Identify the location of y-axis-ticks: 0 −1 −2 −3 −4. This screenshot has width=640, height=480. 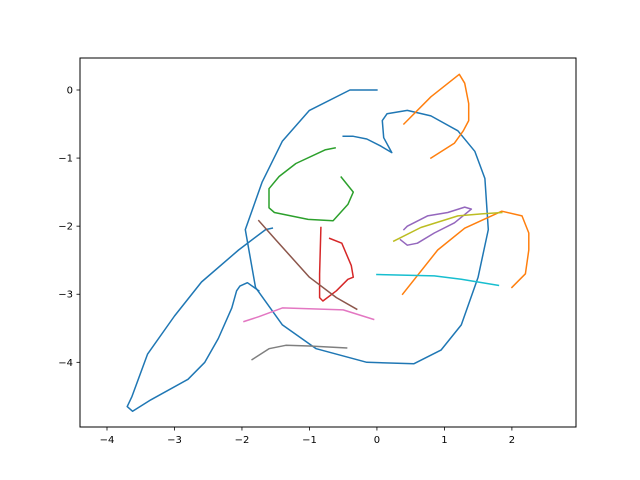
(69, 227).